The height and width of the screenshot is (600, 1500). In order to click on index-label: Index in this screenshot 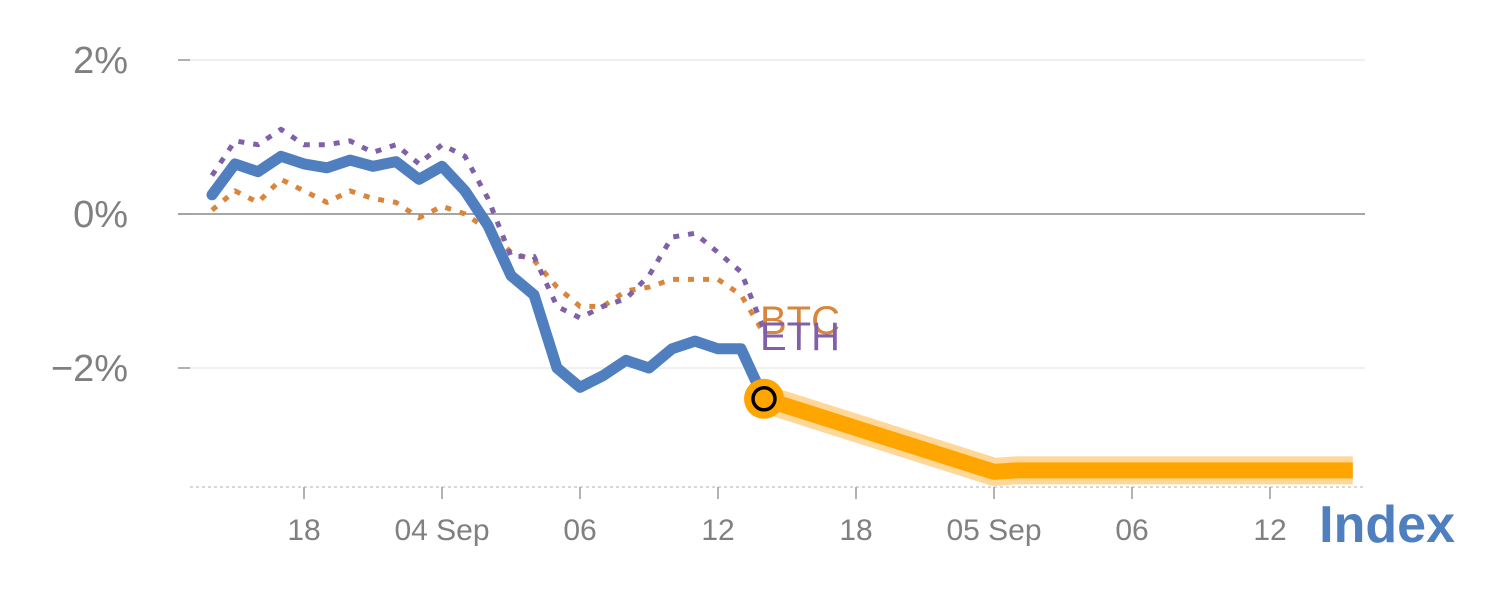, I will do `click(1387, 525)`.